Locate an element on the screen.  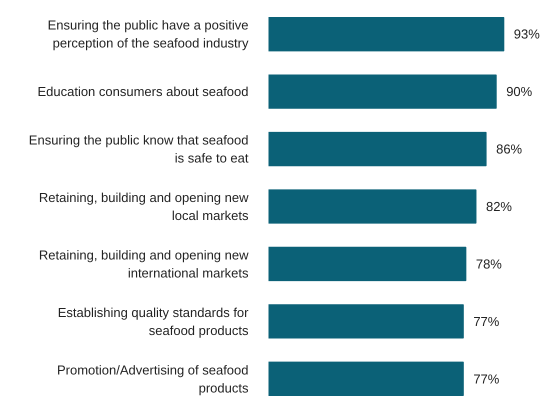
y-tick-label: Education consumers about seafood is located at coordinates (143, 92).